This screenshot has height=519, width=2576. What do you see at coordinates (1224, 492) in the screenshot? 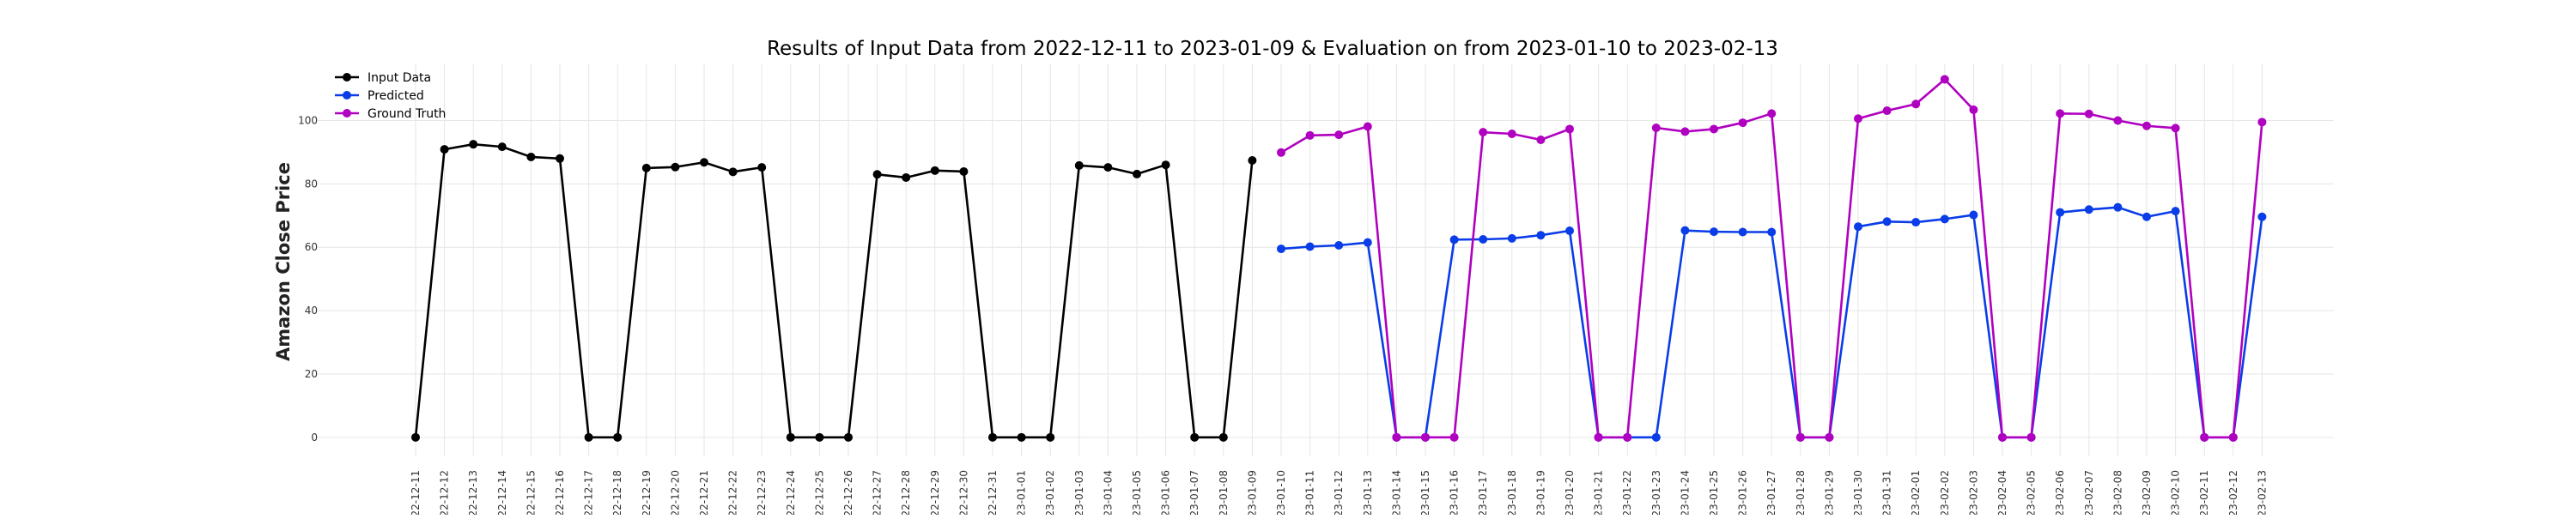
I see `x-tick-label: -23-01-08` at bounding box center [1224, 492].